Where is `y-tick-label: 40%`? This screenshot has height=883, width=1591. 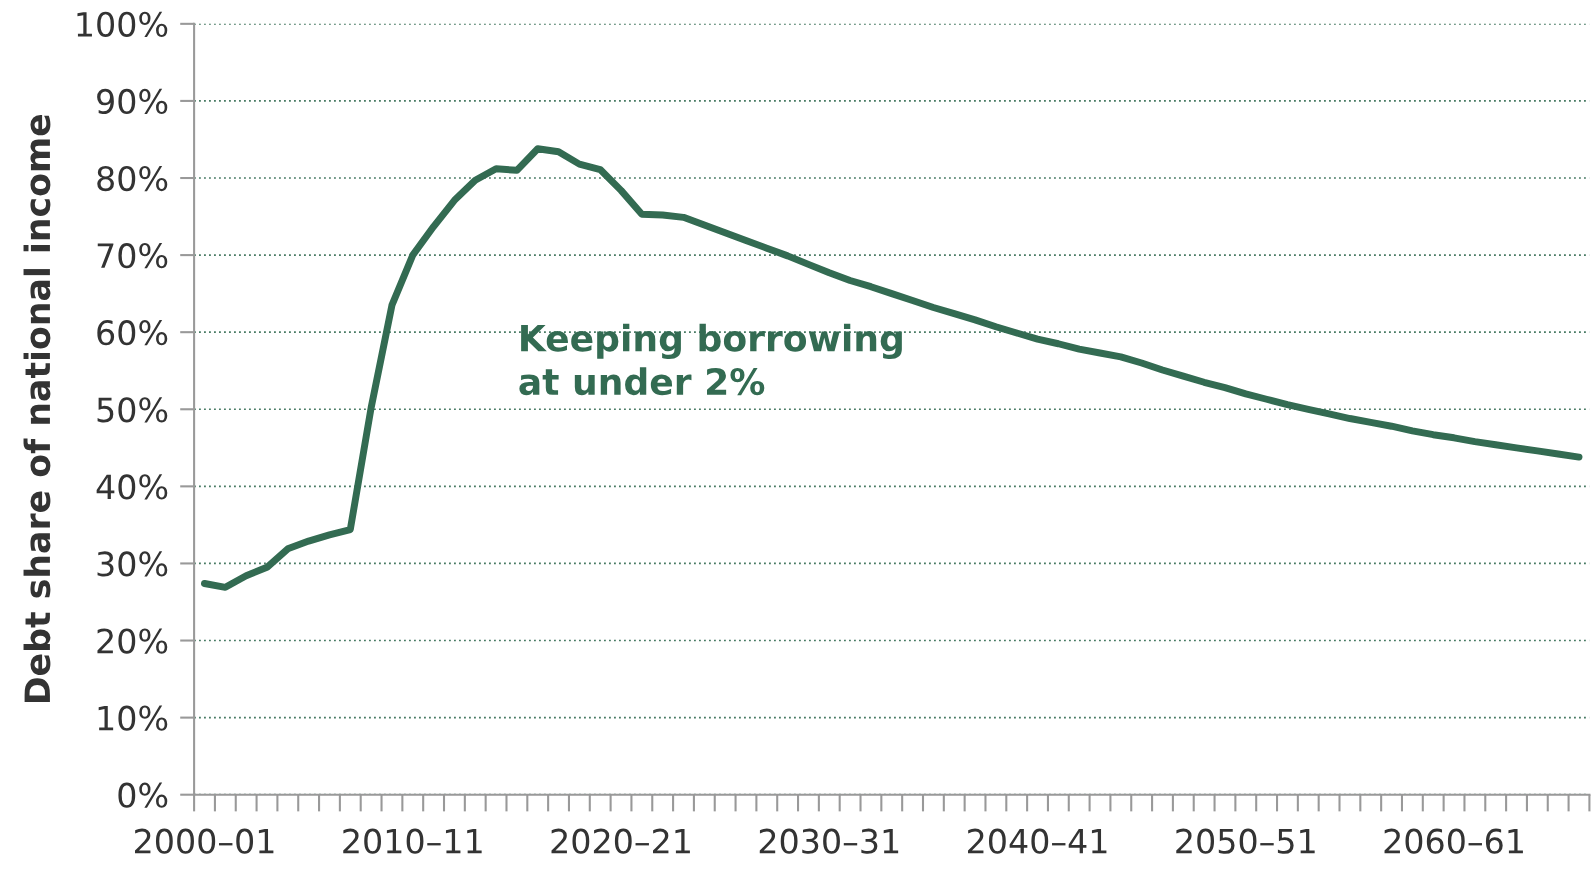 y-tick-label: 40% is located at coordinates (132, 487).